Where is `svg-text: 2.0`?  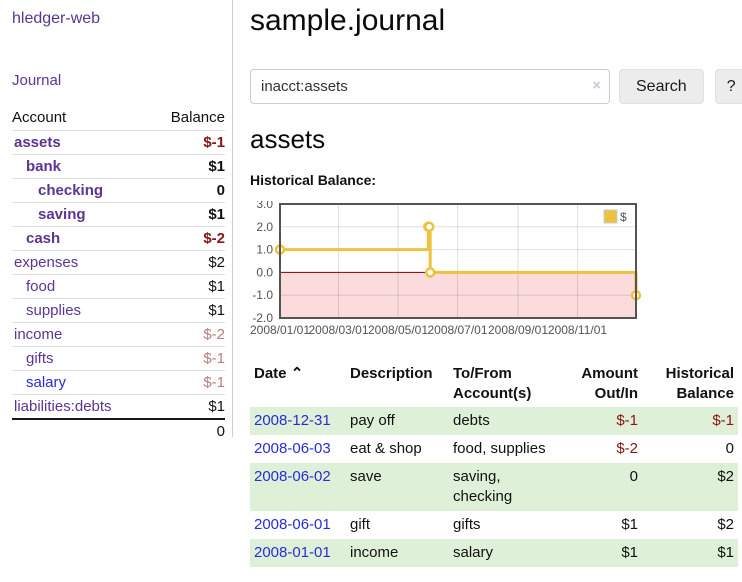 svg-text: 2.0 is located at coordinates (264, 227).